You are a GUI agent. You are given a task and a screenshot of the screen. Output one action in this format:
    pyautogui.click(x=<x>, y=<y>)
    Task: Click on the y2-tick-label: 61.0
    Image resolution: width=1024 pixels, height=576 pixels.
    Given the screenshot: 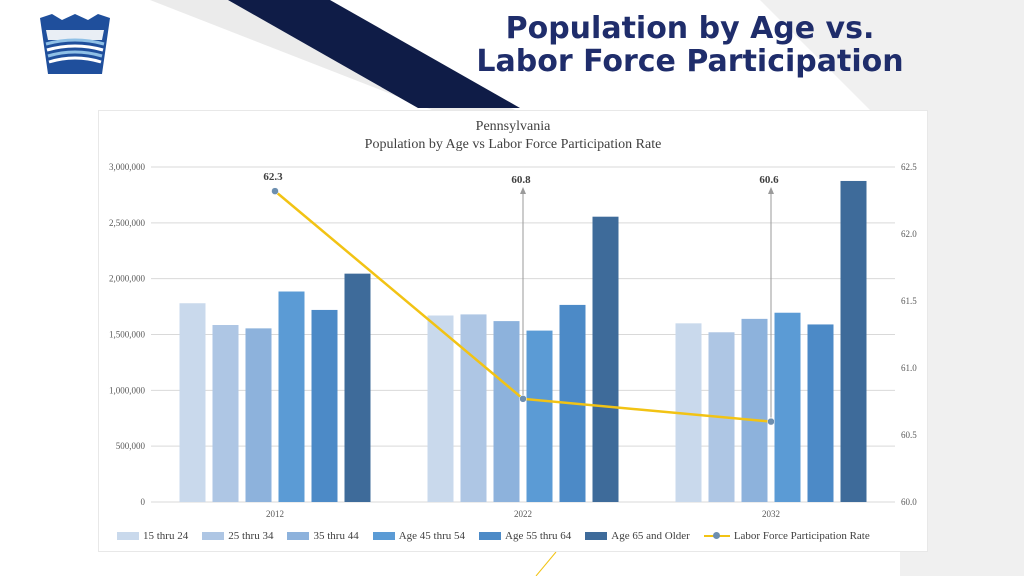 What is the action you would take?
    pyautogui.click(x=909, y=368)
    